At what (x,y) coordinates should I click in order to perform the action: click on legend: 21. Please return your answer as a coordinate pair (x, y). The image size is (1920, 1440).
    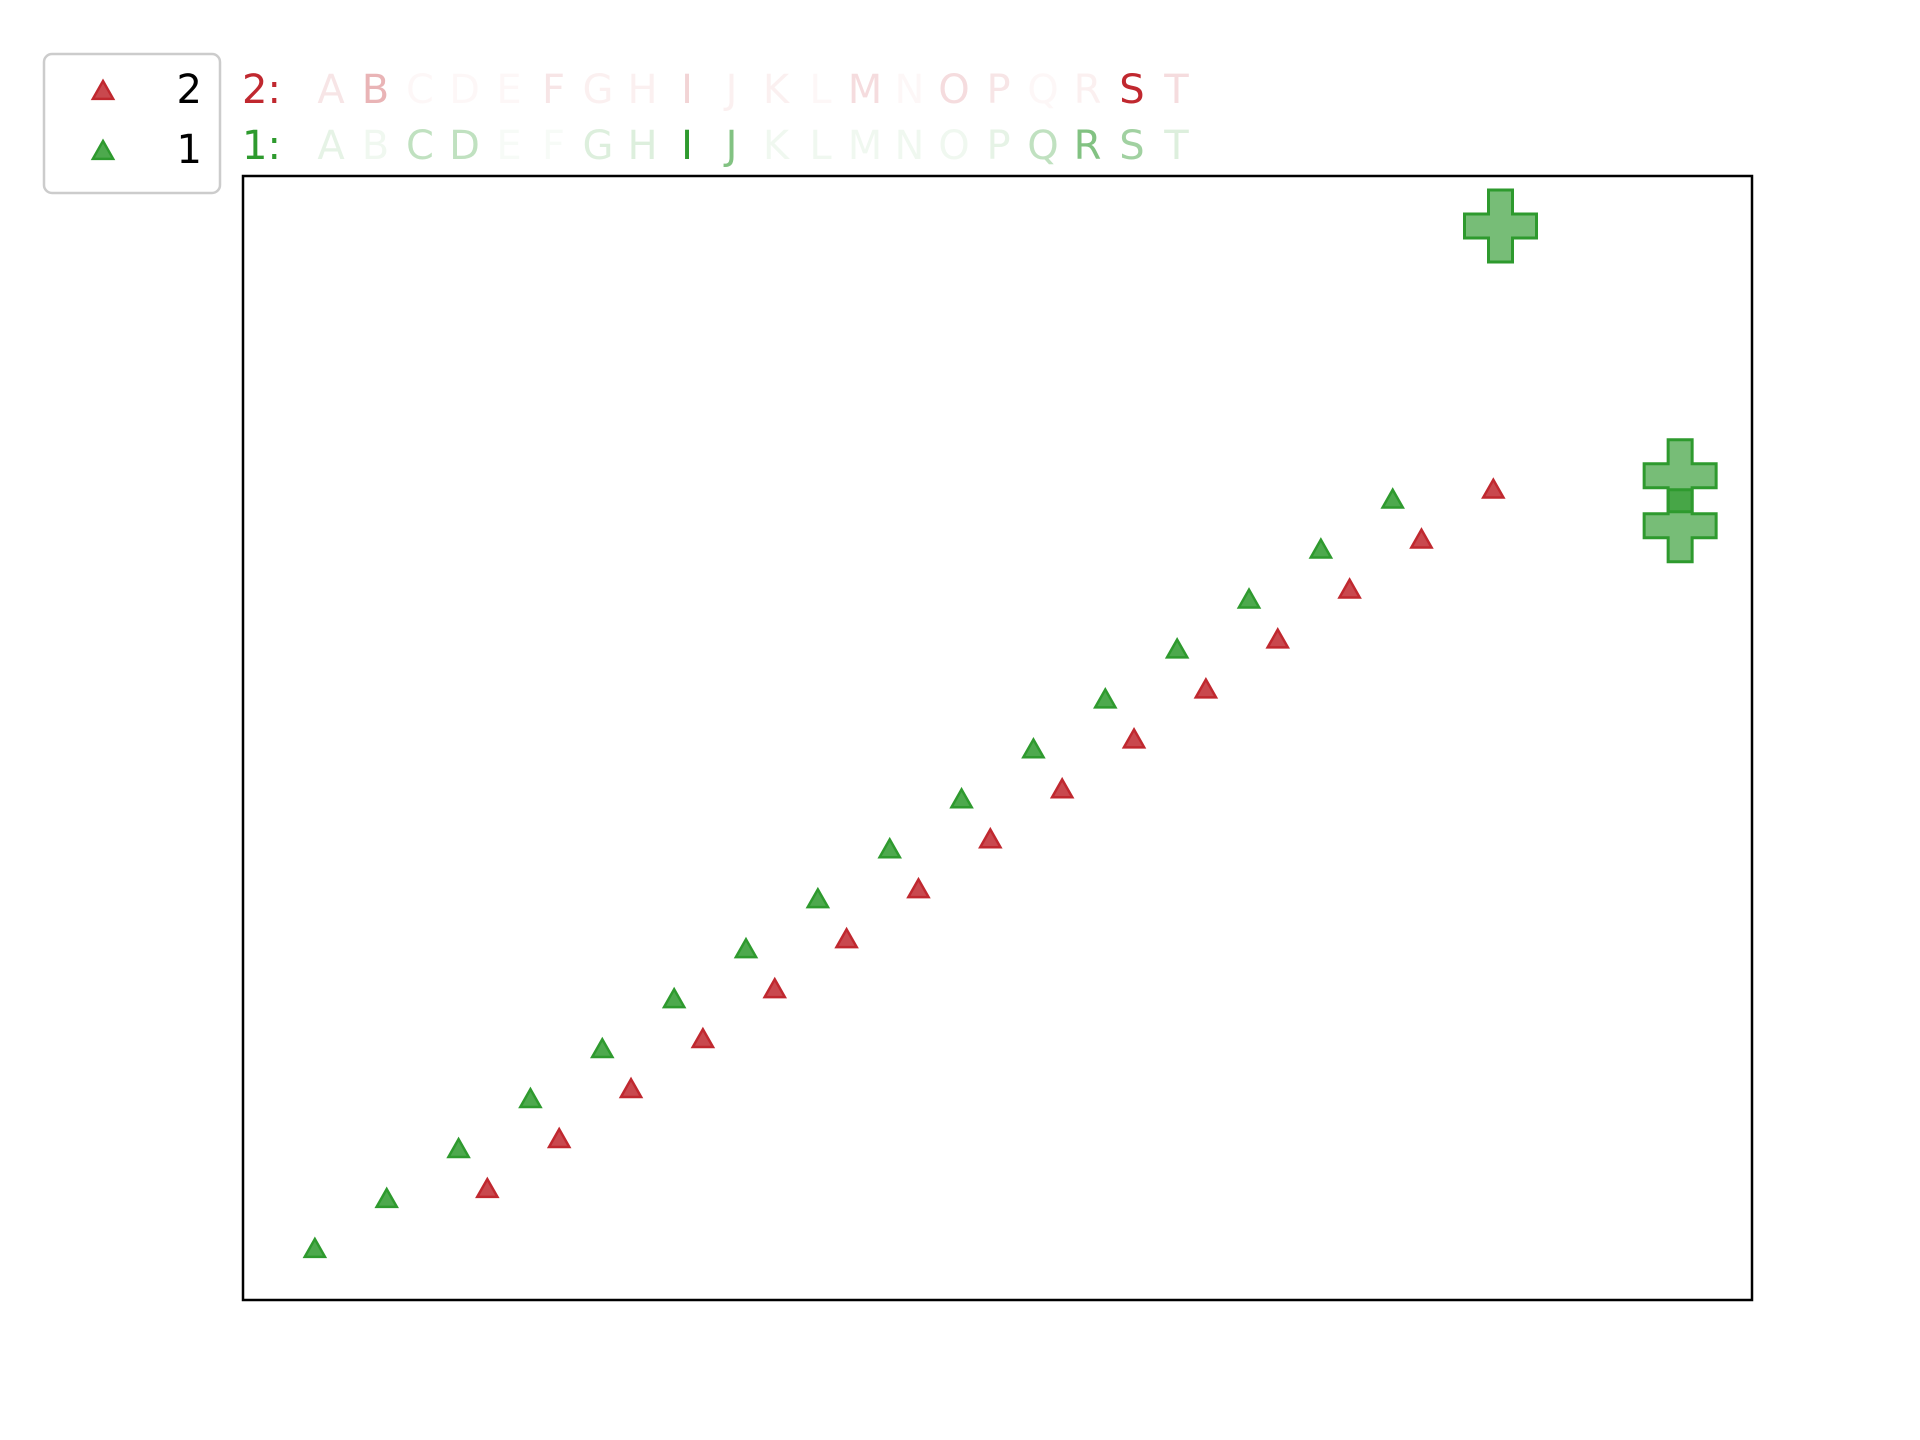
    Looking at the image, I should click on (132, 123).